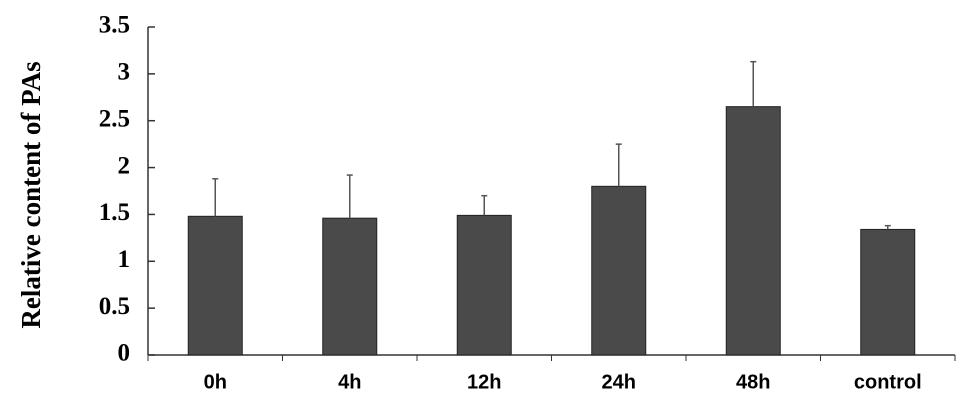  Describe the element at coordinates (619, 382) in the screenshot. I see `x-tick-label: 24h` at that location.